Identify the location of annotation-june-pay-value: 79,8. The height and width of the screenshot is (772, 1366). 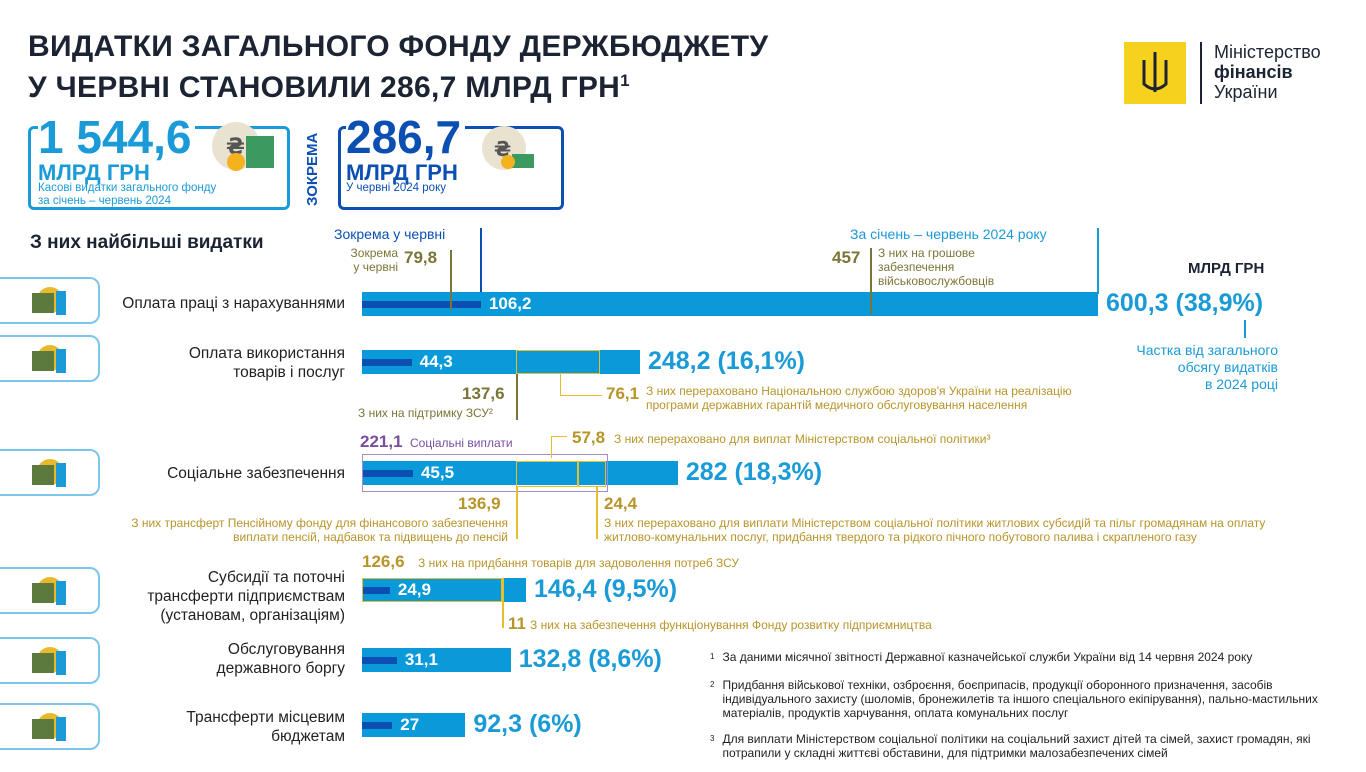
(421, 257).